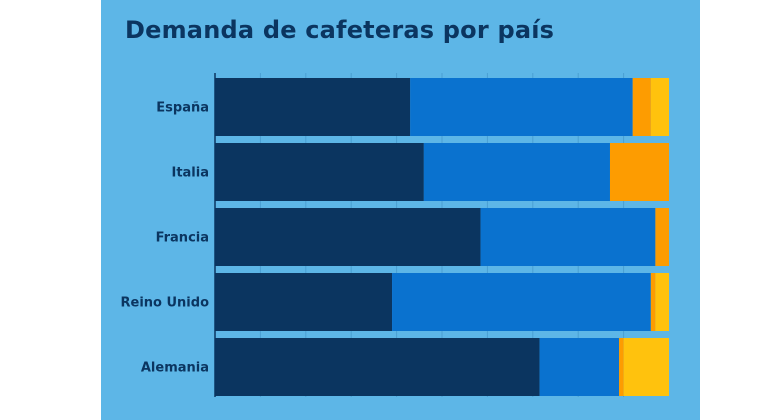  I want to click on category-label: España, so click(182, 108).